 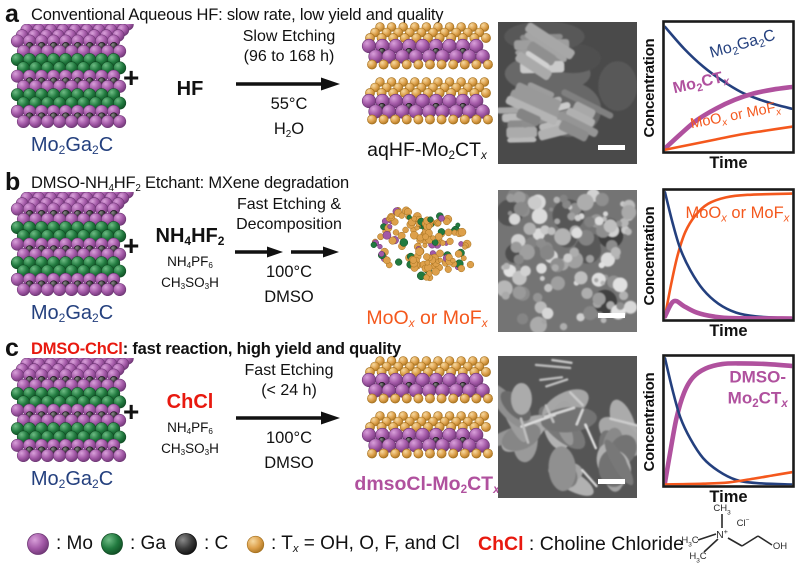 I want to click on concentration-time-chart: MoOx or MoFx, so click(x=728, y=255).